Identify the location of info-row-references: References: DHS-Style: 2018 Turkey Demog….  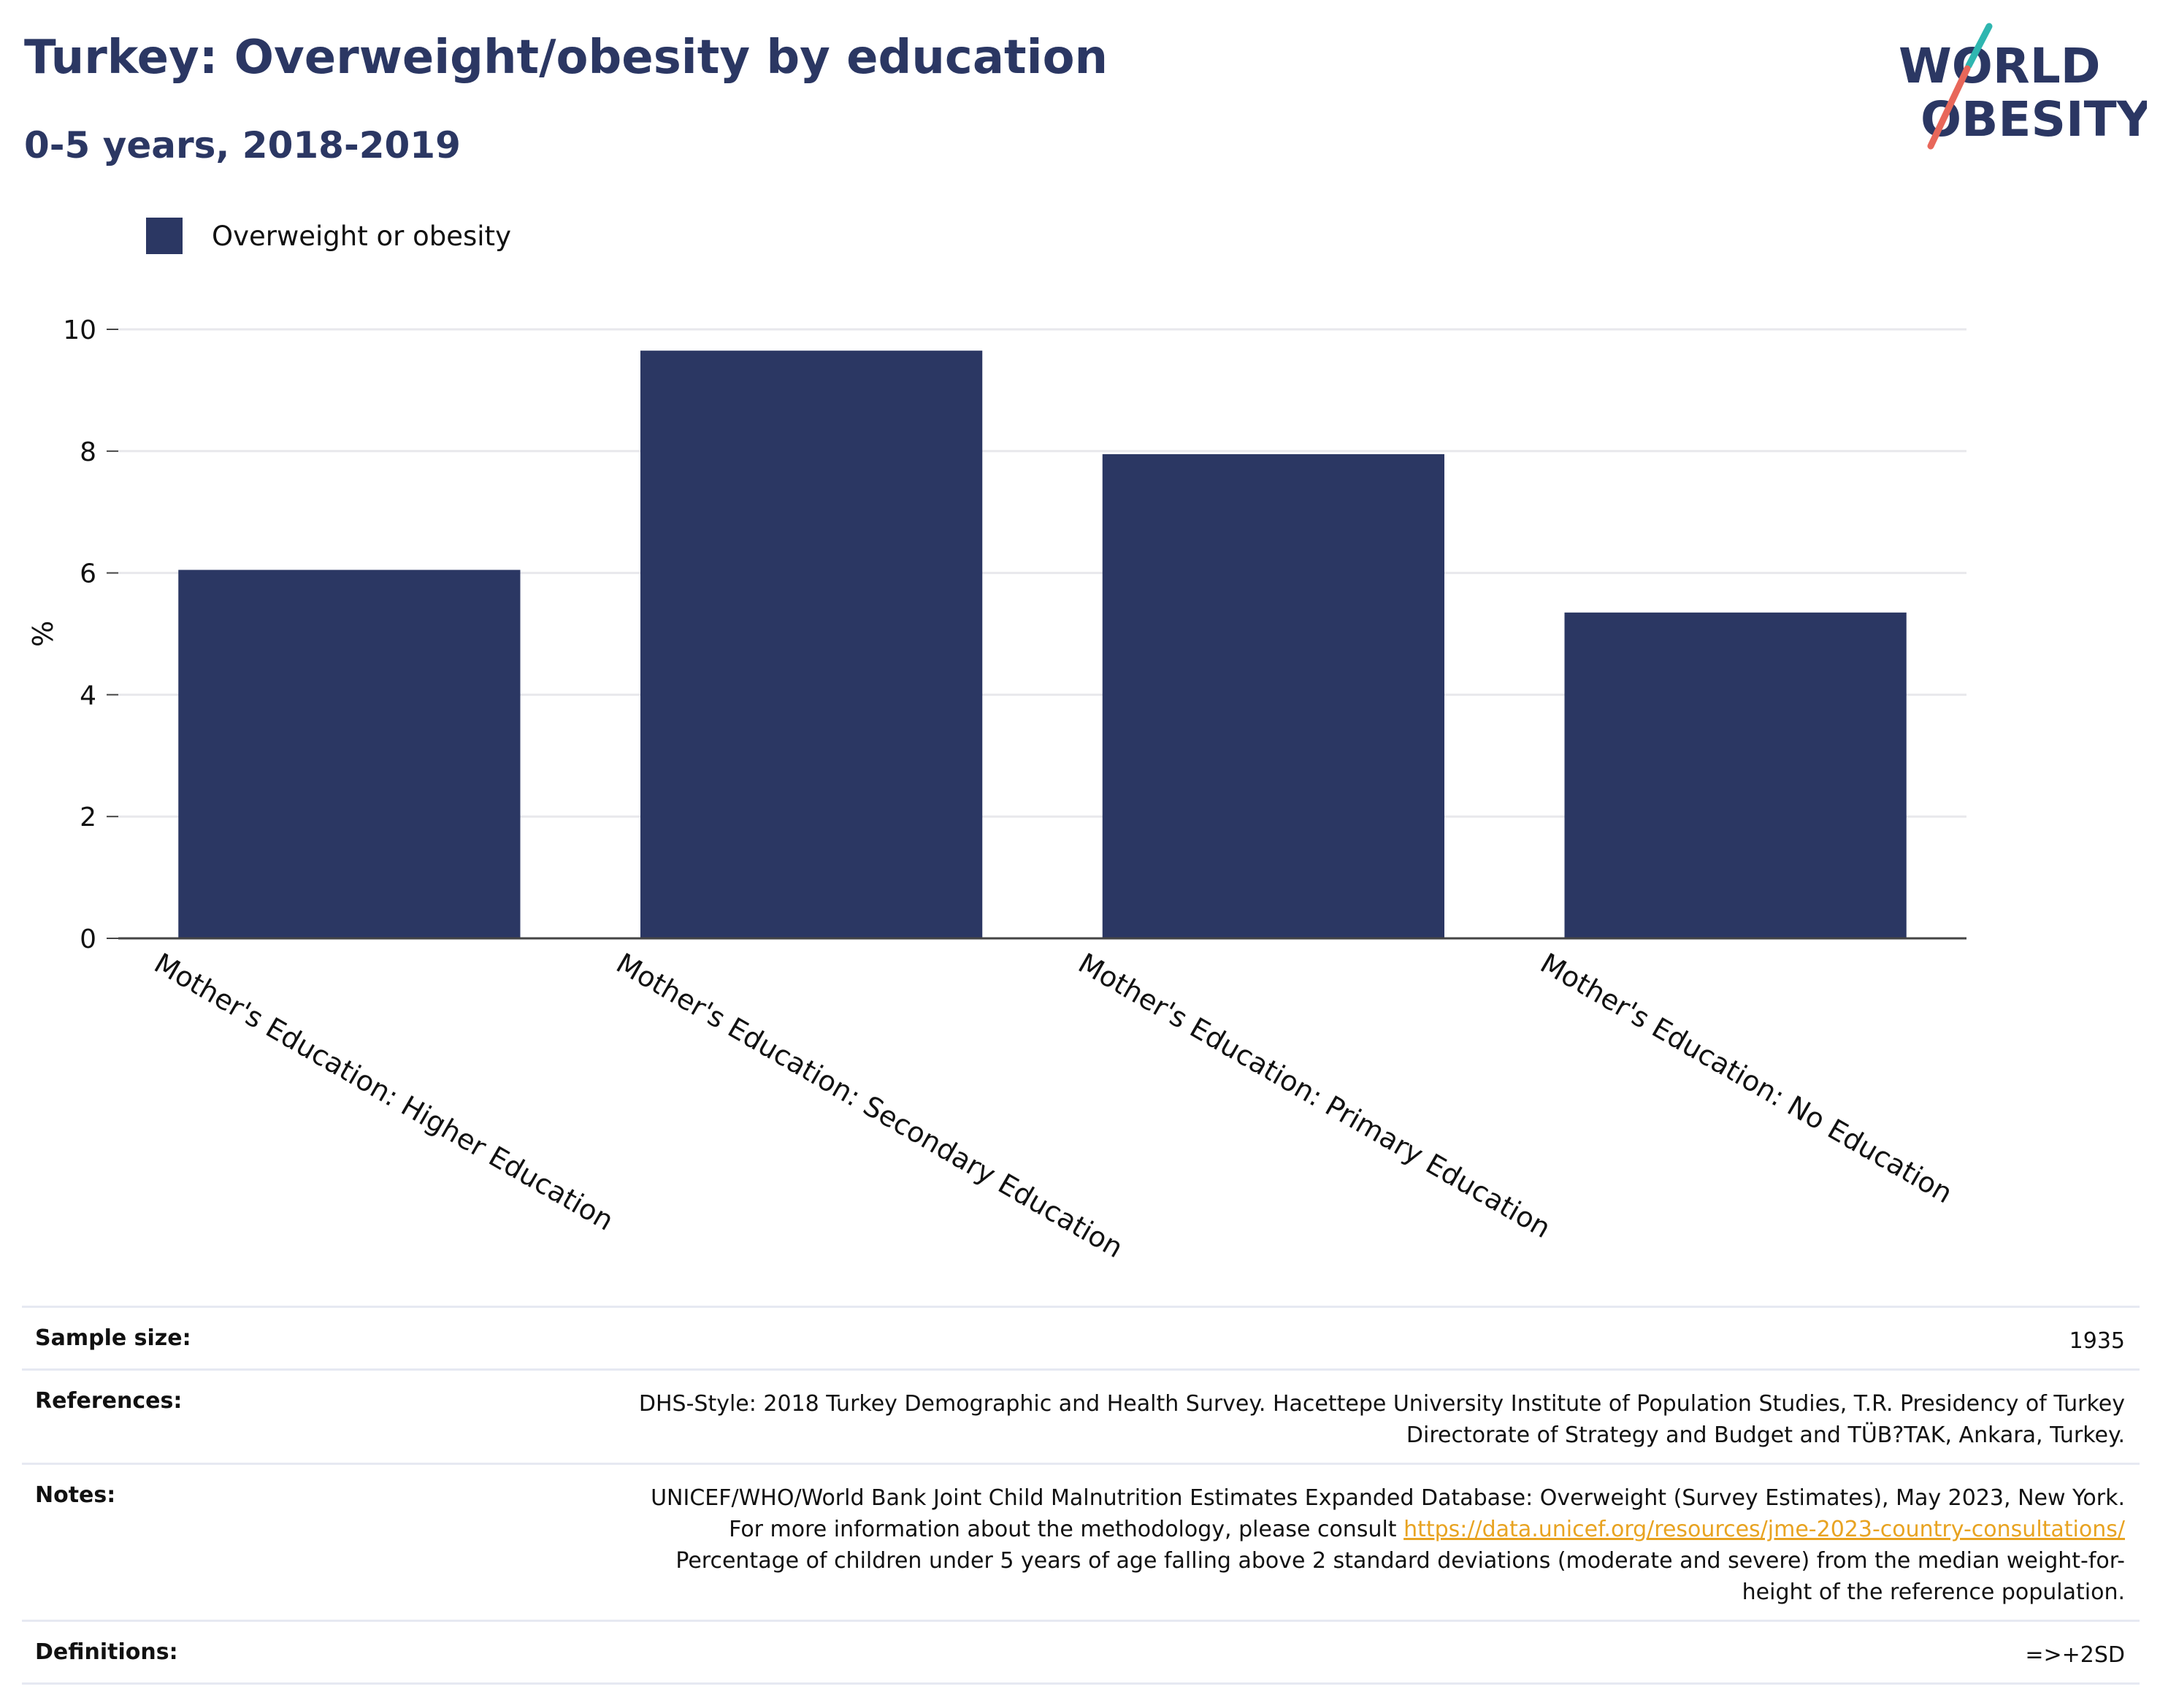
(1081, 1418).